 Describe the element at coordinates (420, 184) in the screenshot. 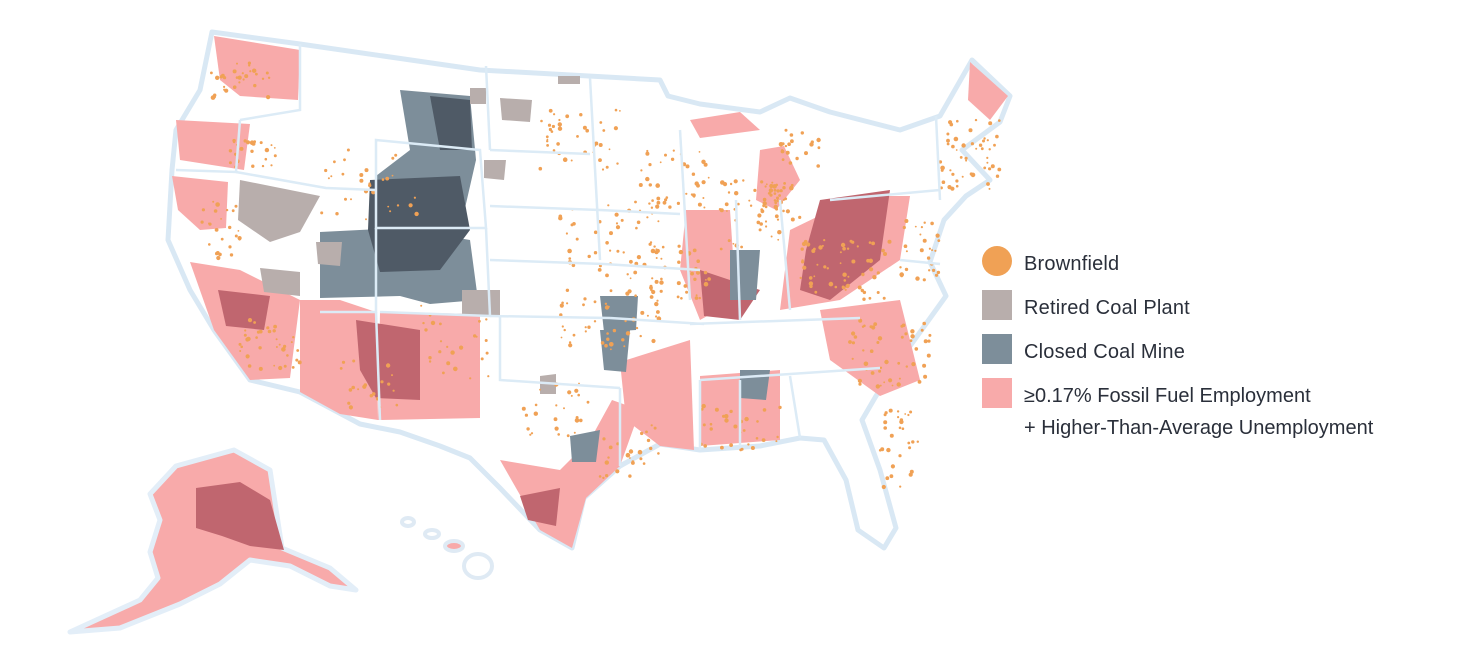

I see `closed-mine-dark-regions` at that location.